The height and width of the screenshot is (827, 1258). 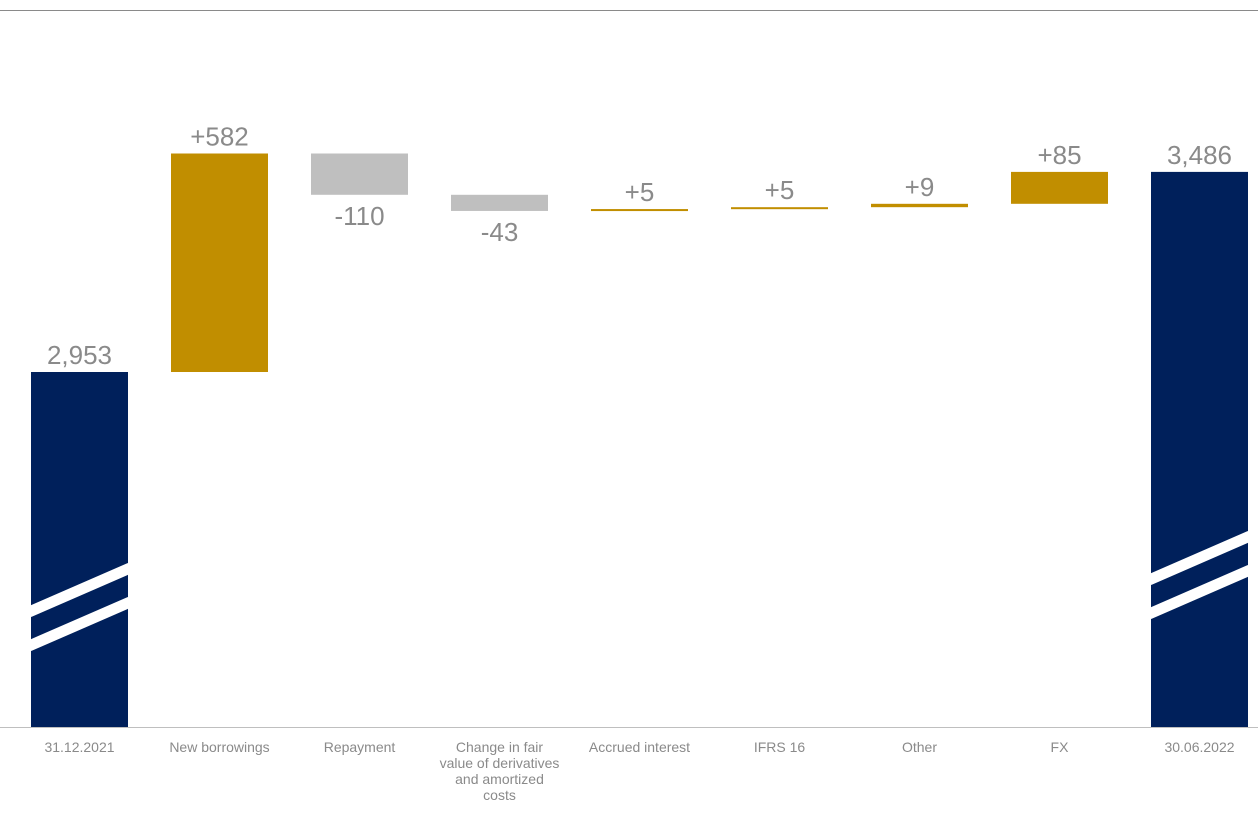 What do you see at coordinates (500, 747) in the screenshot?
I see `category-label-line: Change in fair` at bounding box center [500, 747].